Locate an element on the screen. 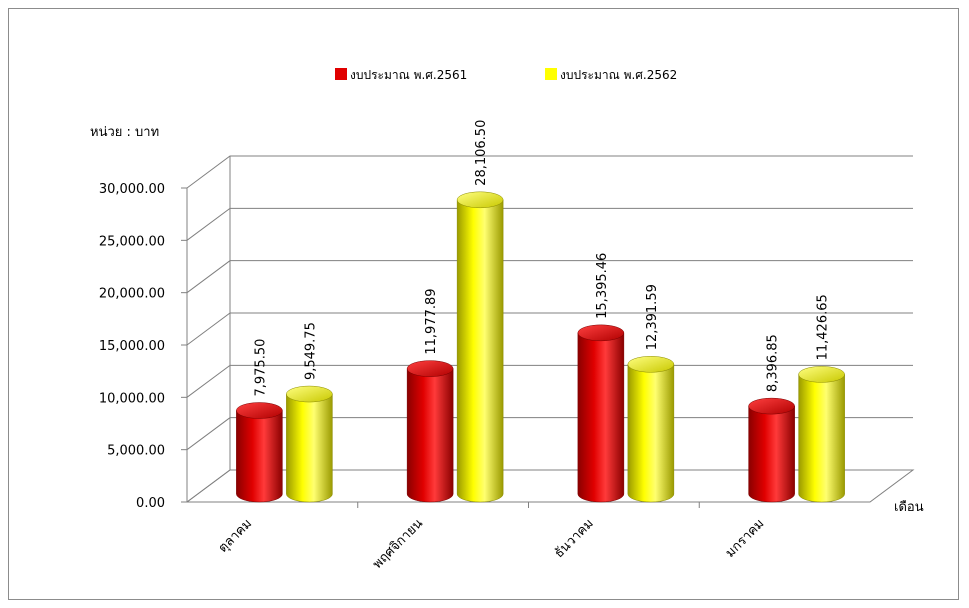 This screenshot has width=969, height=608. x-category-label: ธันวาคม is located at coordinates (574, 538).